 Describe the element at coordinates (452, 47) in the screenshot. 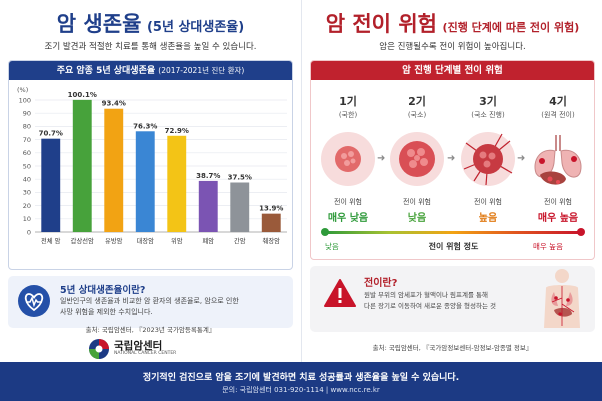

I see `metastasis-subtitle: 암은 진행될수록 전이 위험이 높아집니다.` at that location.